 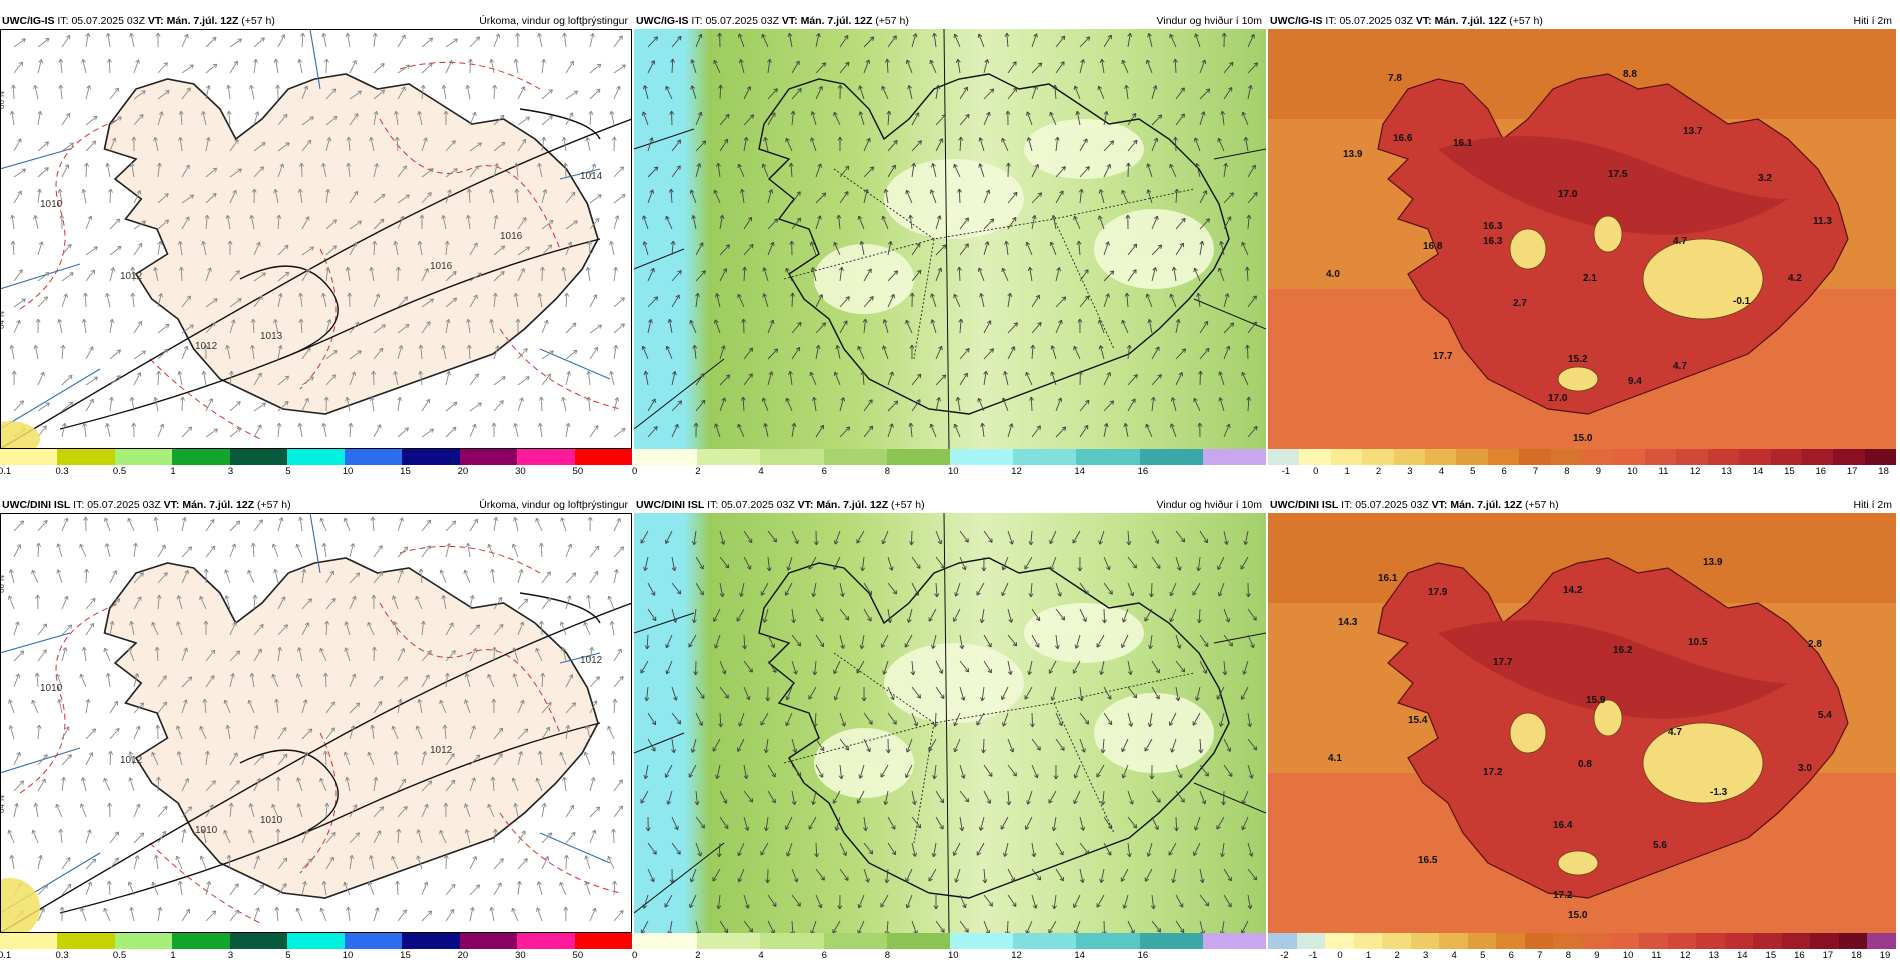 I want to click on colorbar-tick-label: 0.3, so click(x=61, y=471).